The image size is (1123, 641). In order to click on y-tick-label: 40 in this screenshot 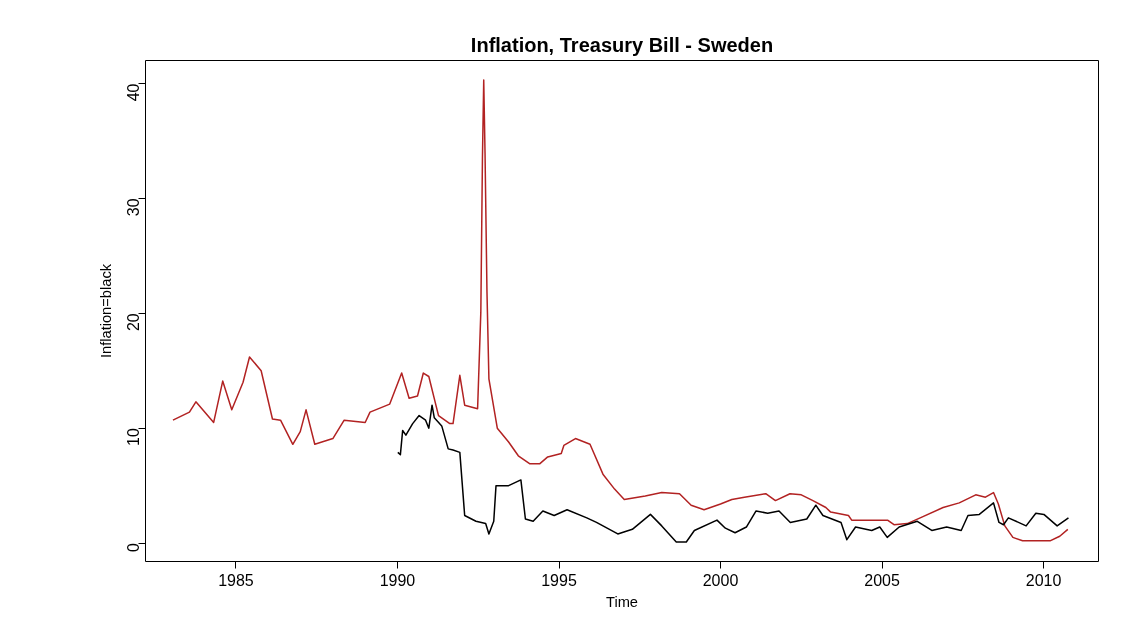, I will do `click(134, 92)`.